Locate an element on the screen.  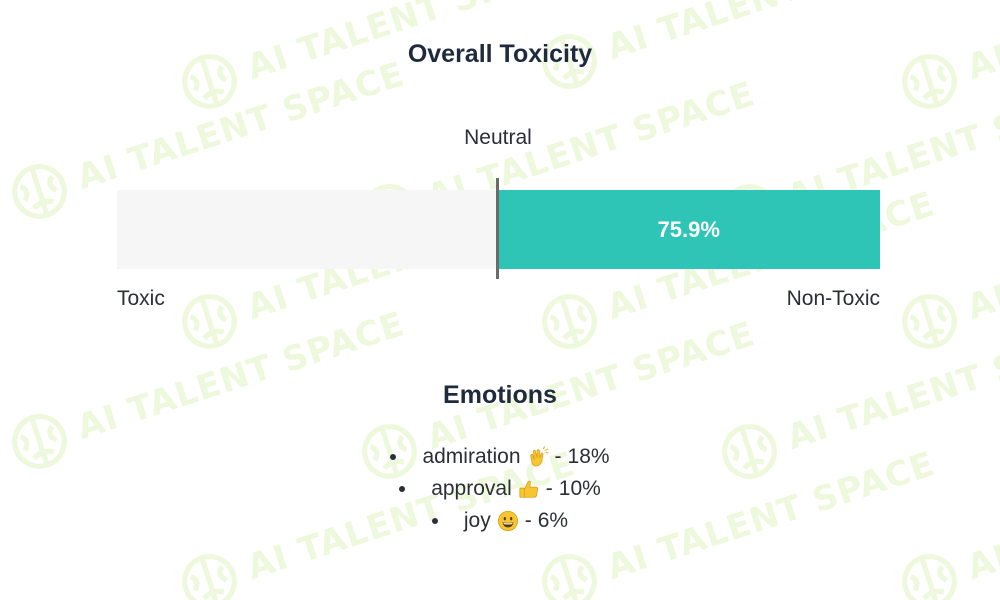
emotion-name: admiration is located at coordinates (471, 456).